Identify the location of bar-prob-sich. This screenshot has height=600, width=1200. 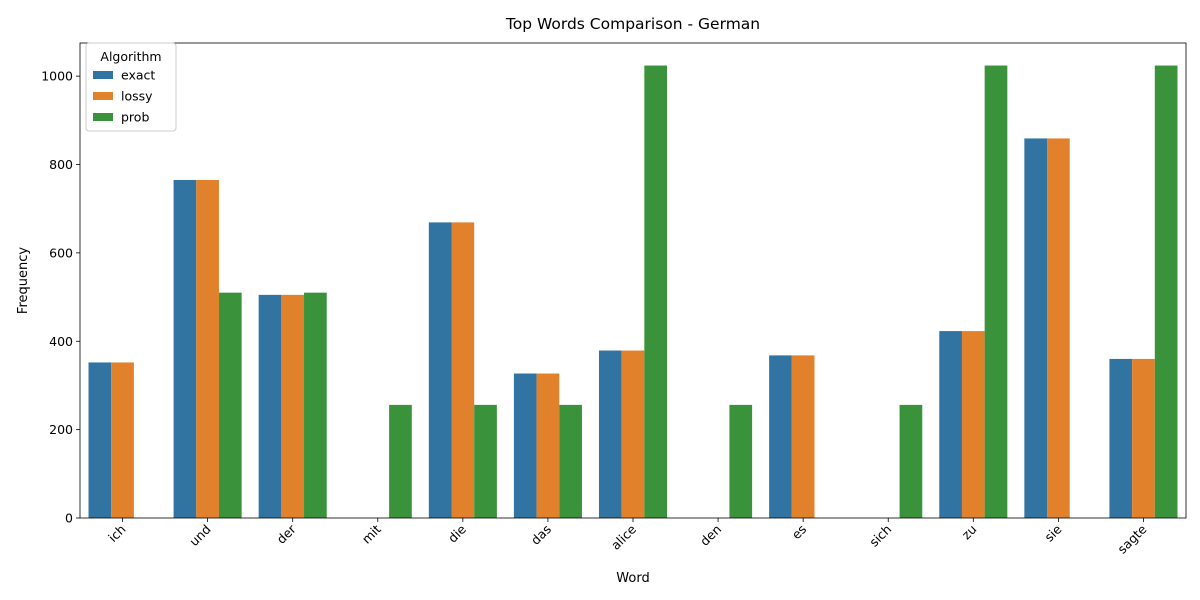
(911, 461).